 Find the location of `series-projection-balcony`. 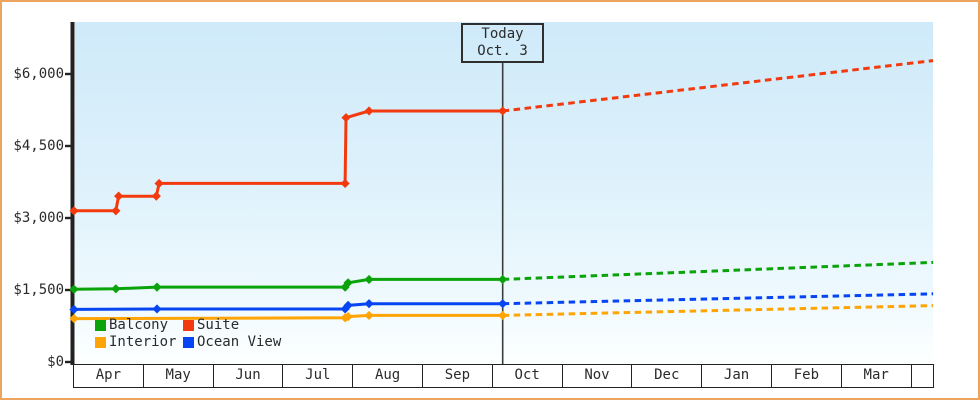

series-projection-balcony is located at coordinates (718, 270).